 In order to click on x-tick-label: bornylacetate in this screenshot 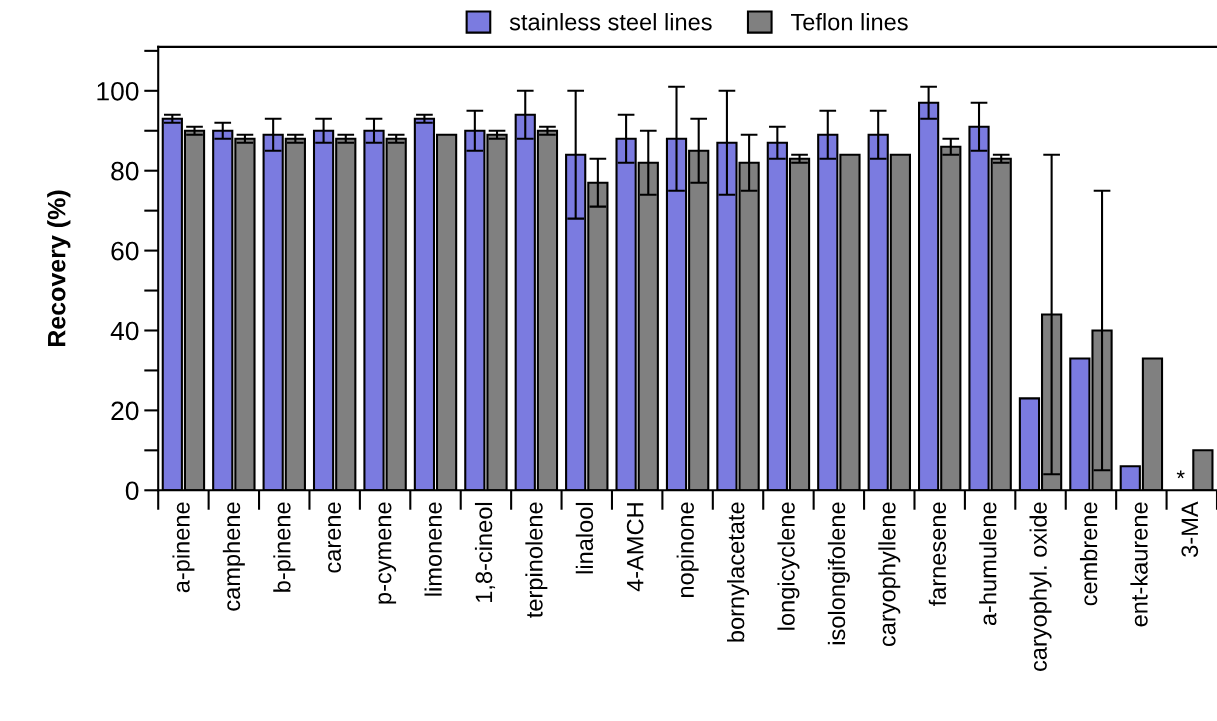, I will do `click(738, 572)`.